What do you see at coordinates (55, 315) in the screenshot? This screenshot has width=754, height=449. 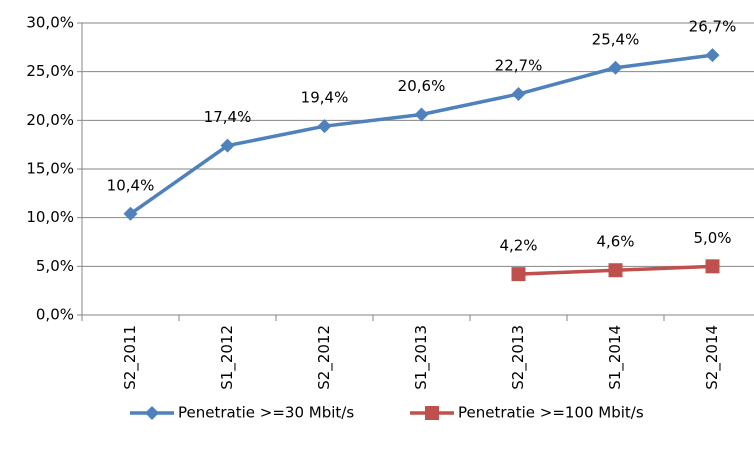 I see `y-tick-label: 0,0%` at bounding box center [55, 315].